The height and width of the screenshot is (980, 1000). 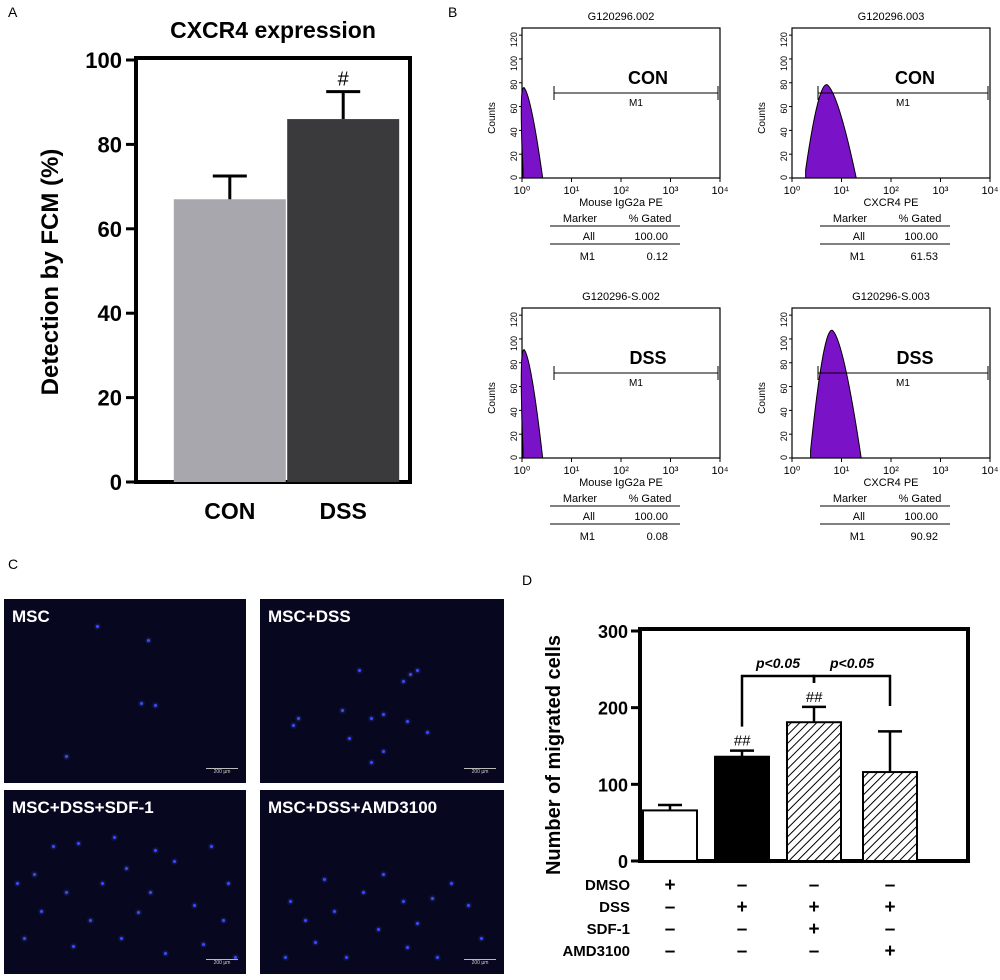 I want to click on x-tick-label: 10⁰, so click(x=522, y=471).